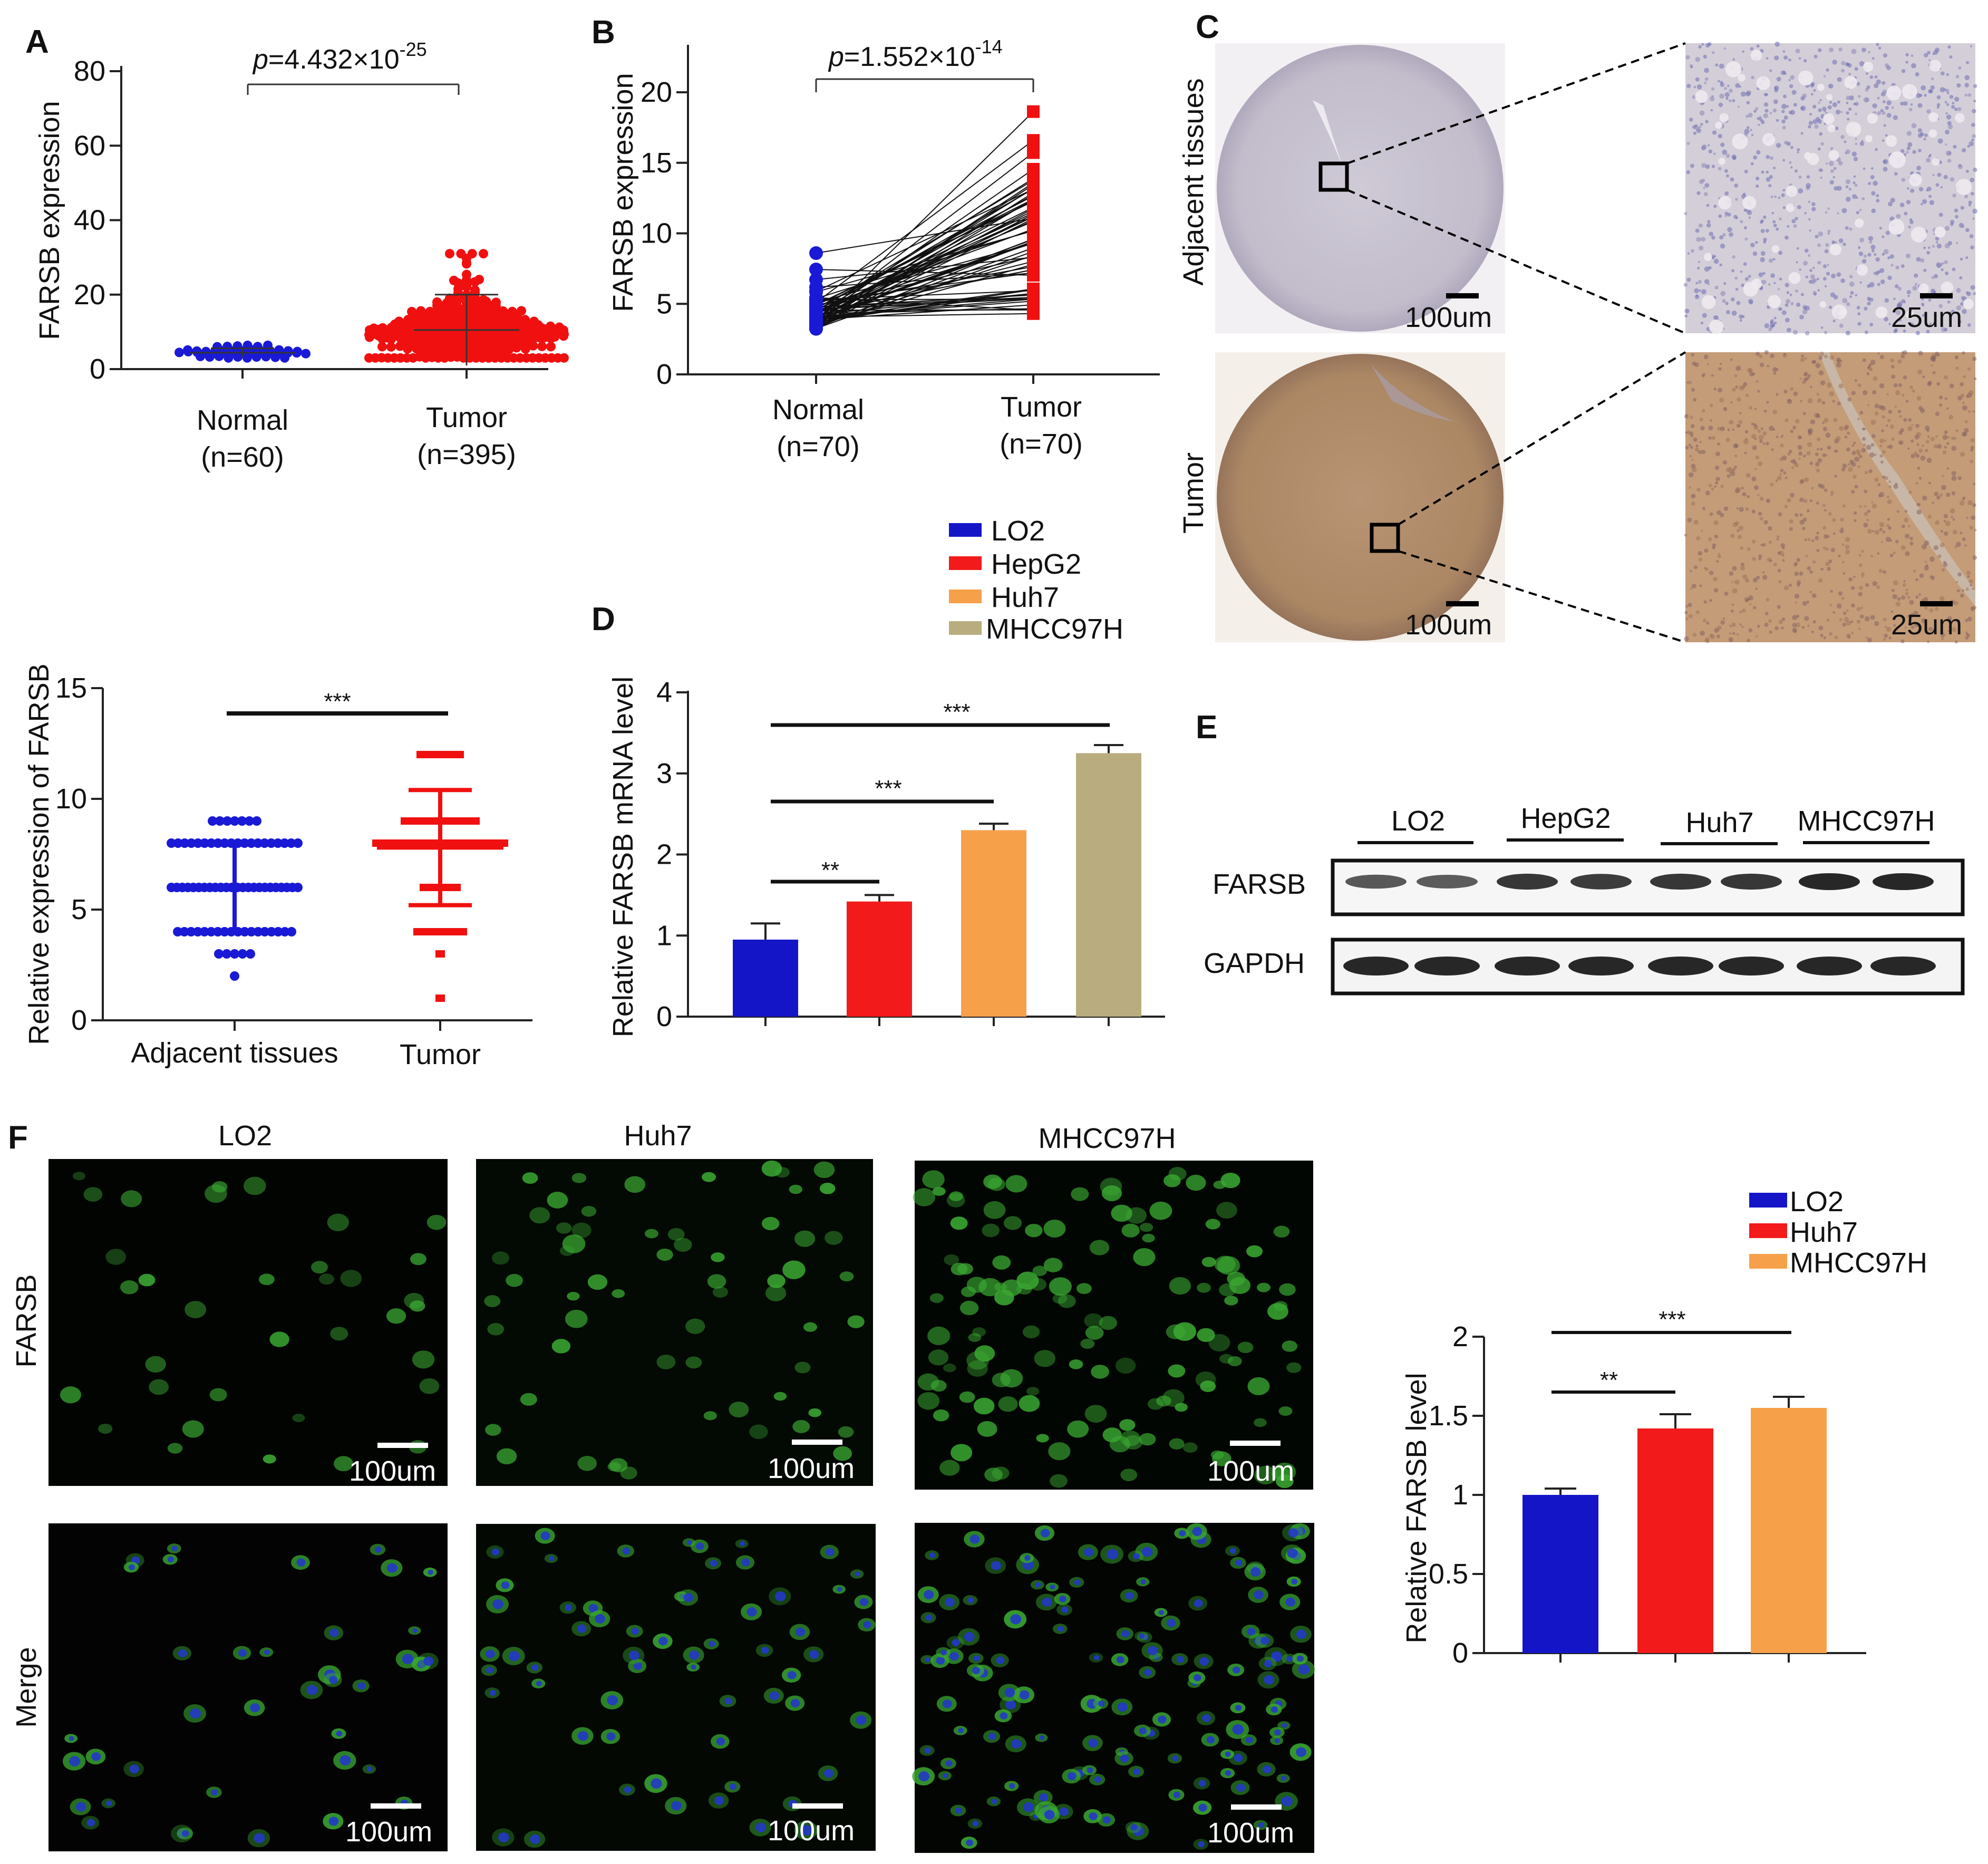 Image resolution: width=1988 pixels, height=1864 pixels. I want to click on y-tick-label: 15, so click(656, 163).